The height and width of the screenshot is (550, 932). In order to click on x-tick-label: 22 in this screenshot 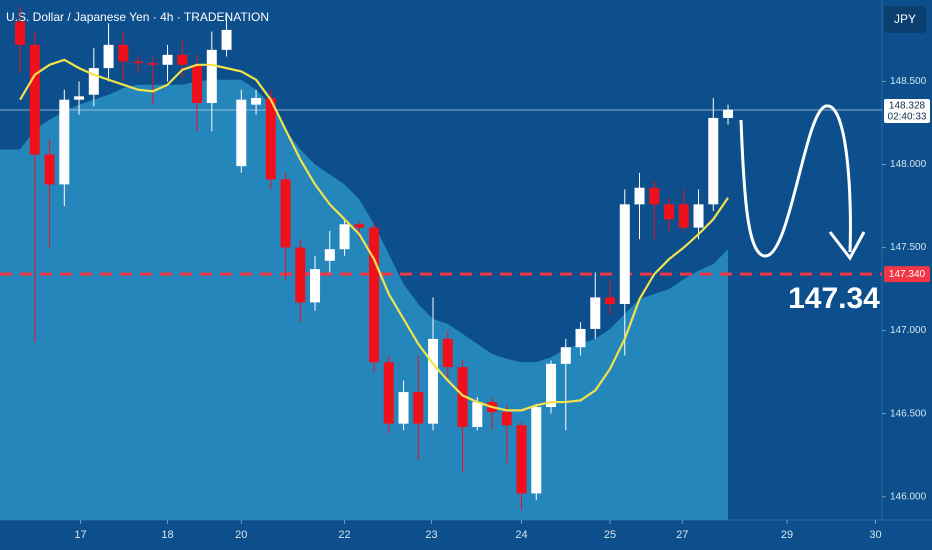, I will do `click(344, 535)`.